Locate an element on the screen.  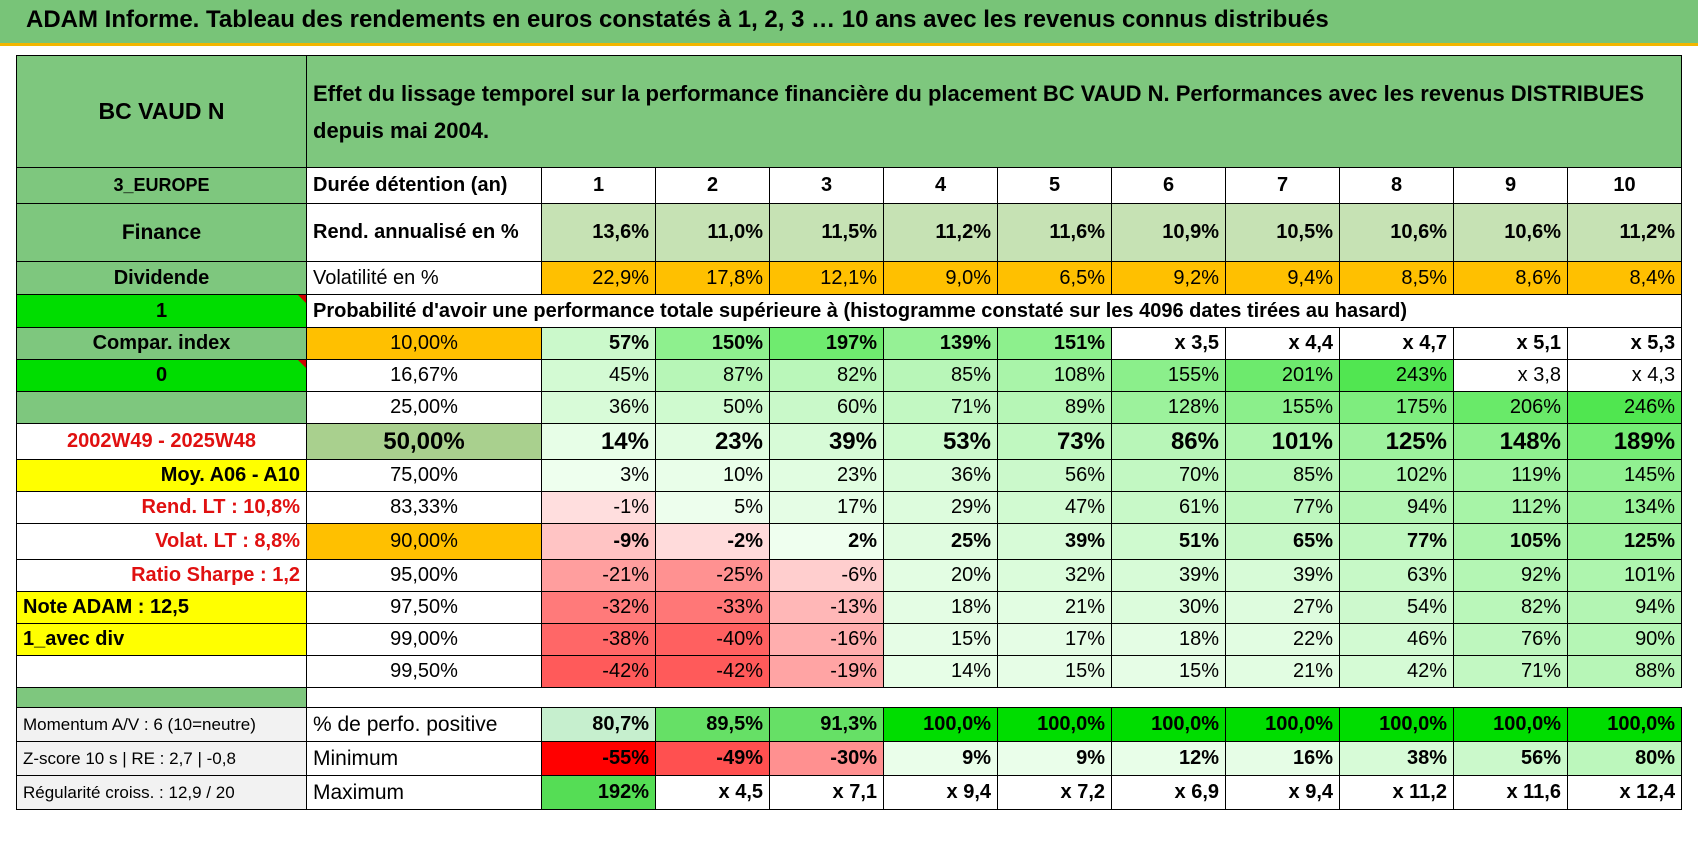
prob-value: 86% is located at coordinates (1168, 441).